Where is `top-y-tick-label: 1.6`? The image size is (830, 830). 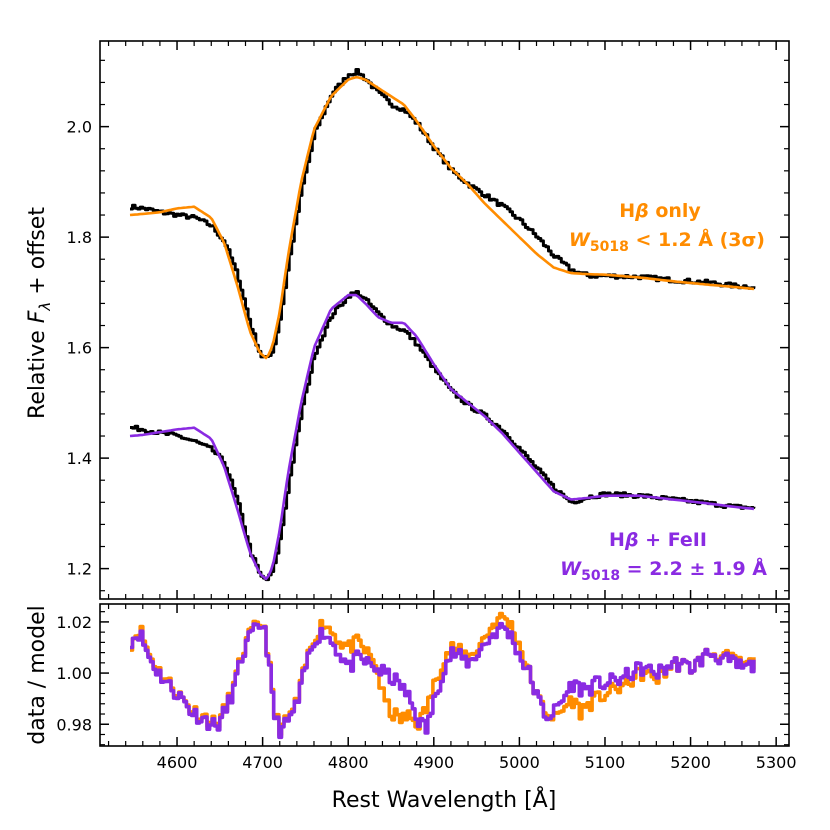 top-y-tick-label: 1.6 is located at coordinates (79, 348).